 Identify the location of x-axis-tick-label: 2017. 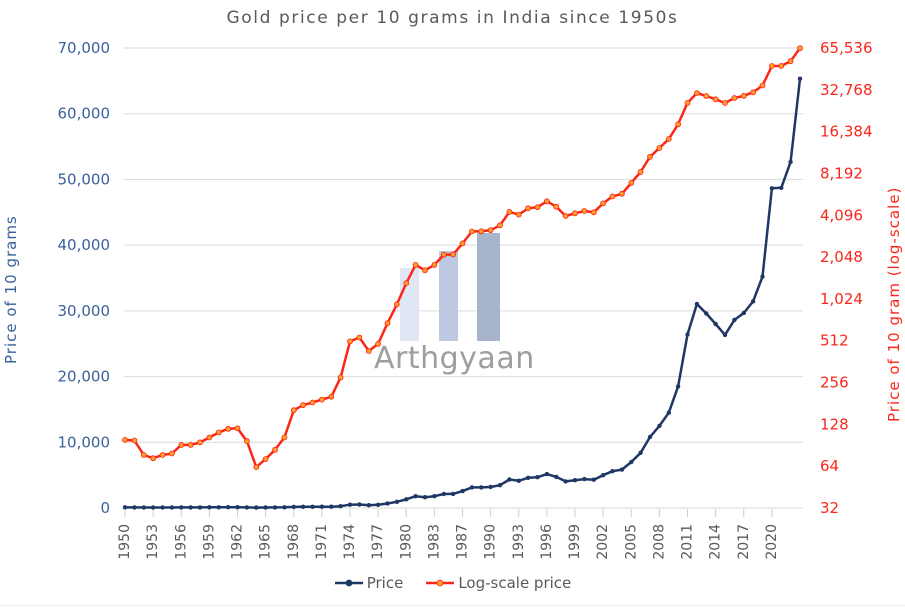
(744, 542).